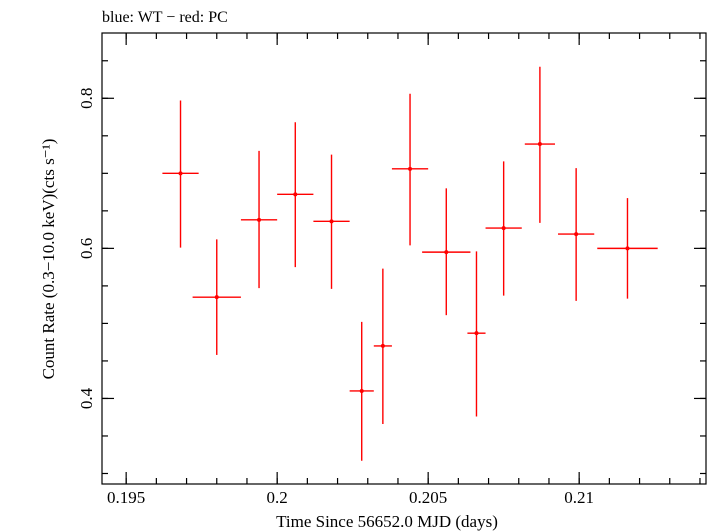 The height and width of the screenshot is (532, 709). I want to click on x-tick-label: 0.21, so click(579, 497).